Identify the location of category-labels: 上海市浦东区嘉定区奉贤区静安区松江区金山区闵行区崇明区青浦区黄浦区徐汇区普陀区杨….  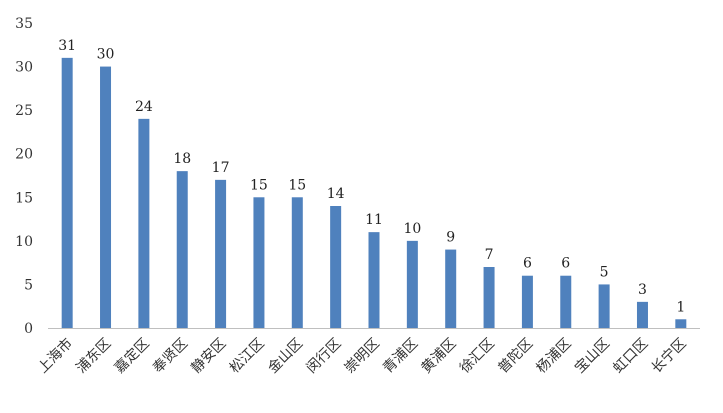
(361, 356).